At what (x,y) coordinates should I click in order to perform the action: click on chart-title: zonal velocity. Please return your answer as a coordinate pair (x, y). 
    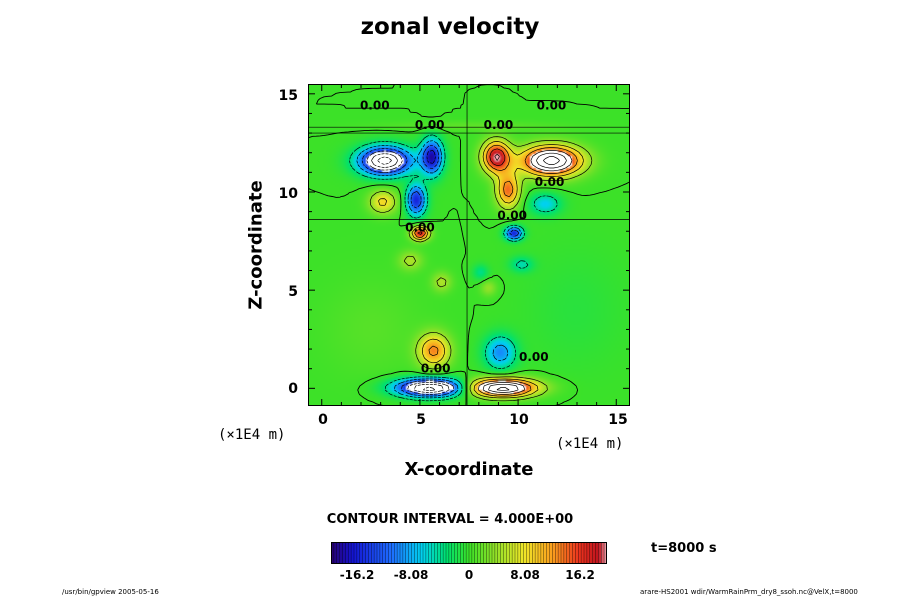
    Looking at the image, I should click on (450, 27).